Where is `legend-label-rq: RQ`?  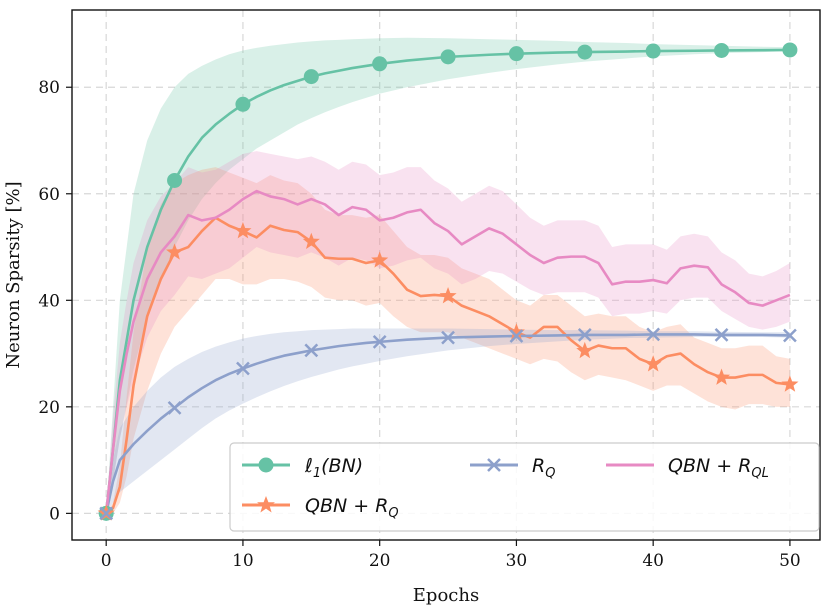
legend-label-rq: RQ is located at coordinates (543, 468).